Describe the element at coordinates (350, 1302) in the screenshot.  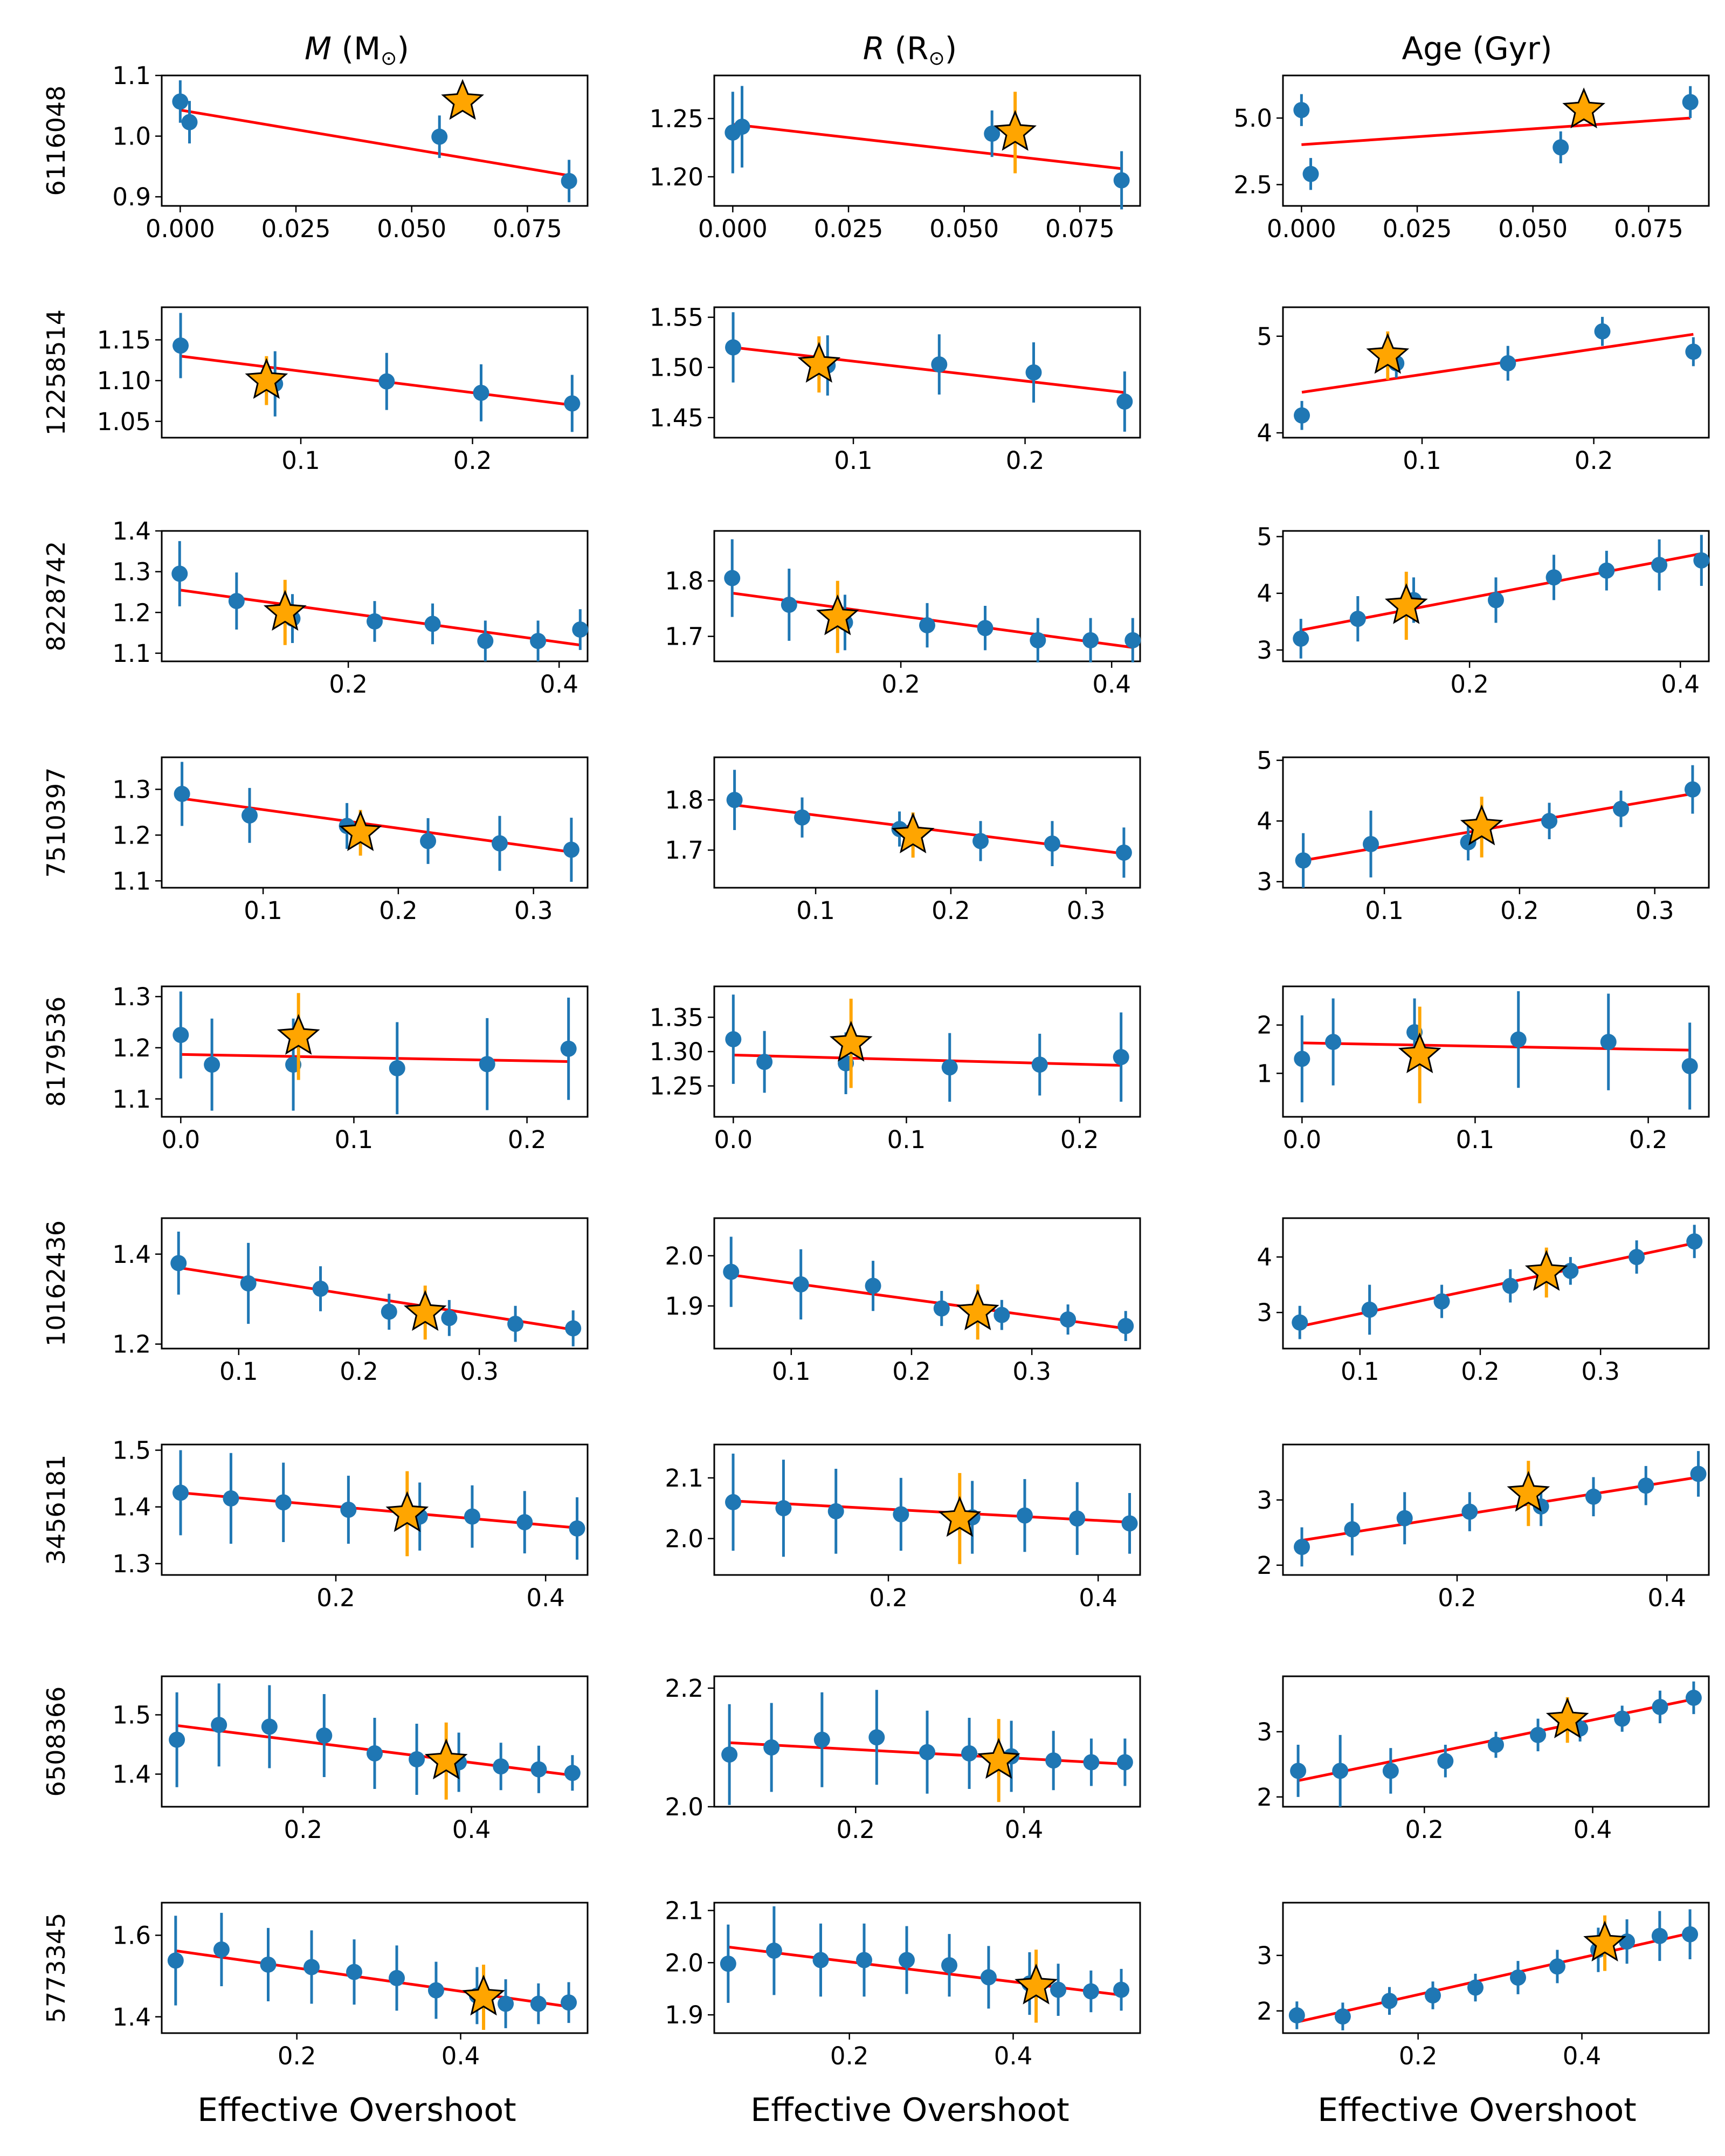
I see `panel-10162436-mass: 0.1 0.2 0.3 1.2 1.4` at that location.